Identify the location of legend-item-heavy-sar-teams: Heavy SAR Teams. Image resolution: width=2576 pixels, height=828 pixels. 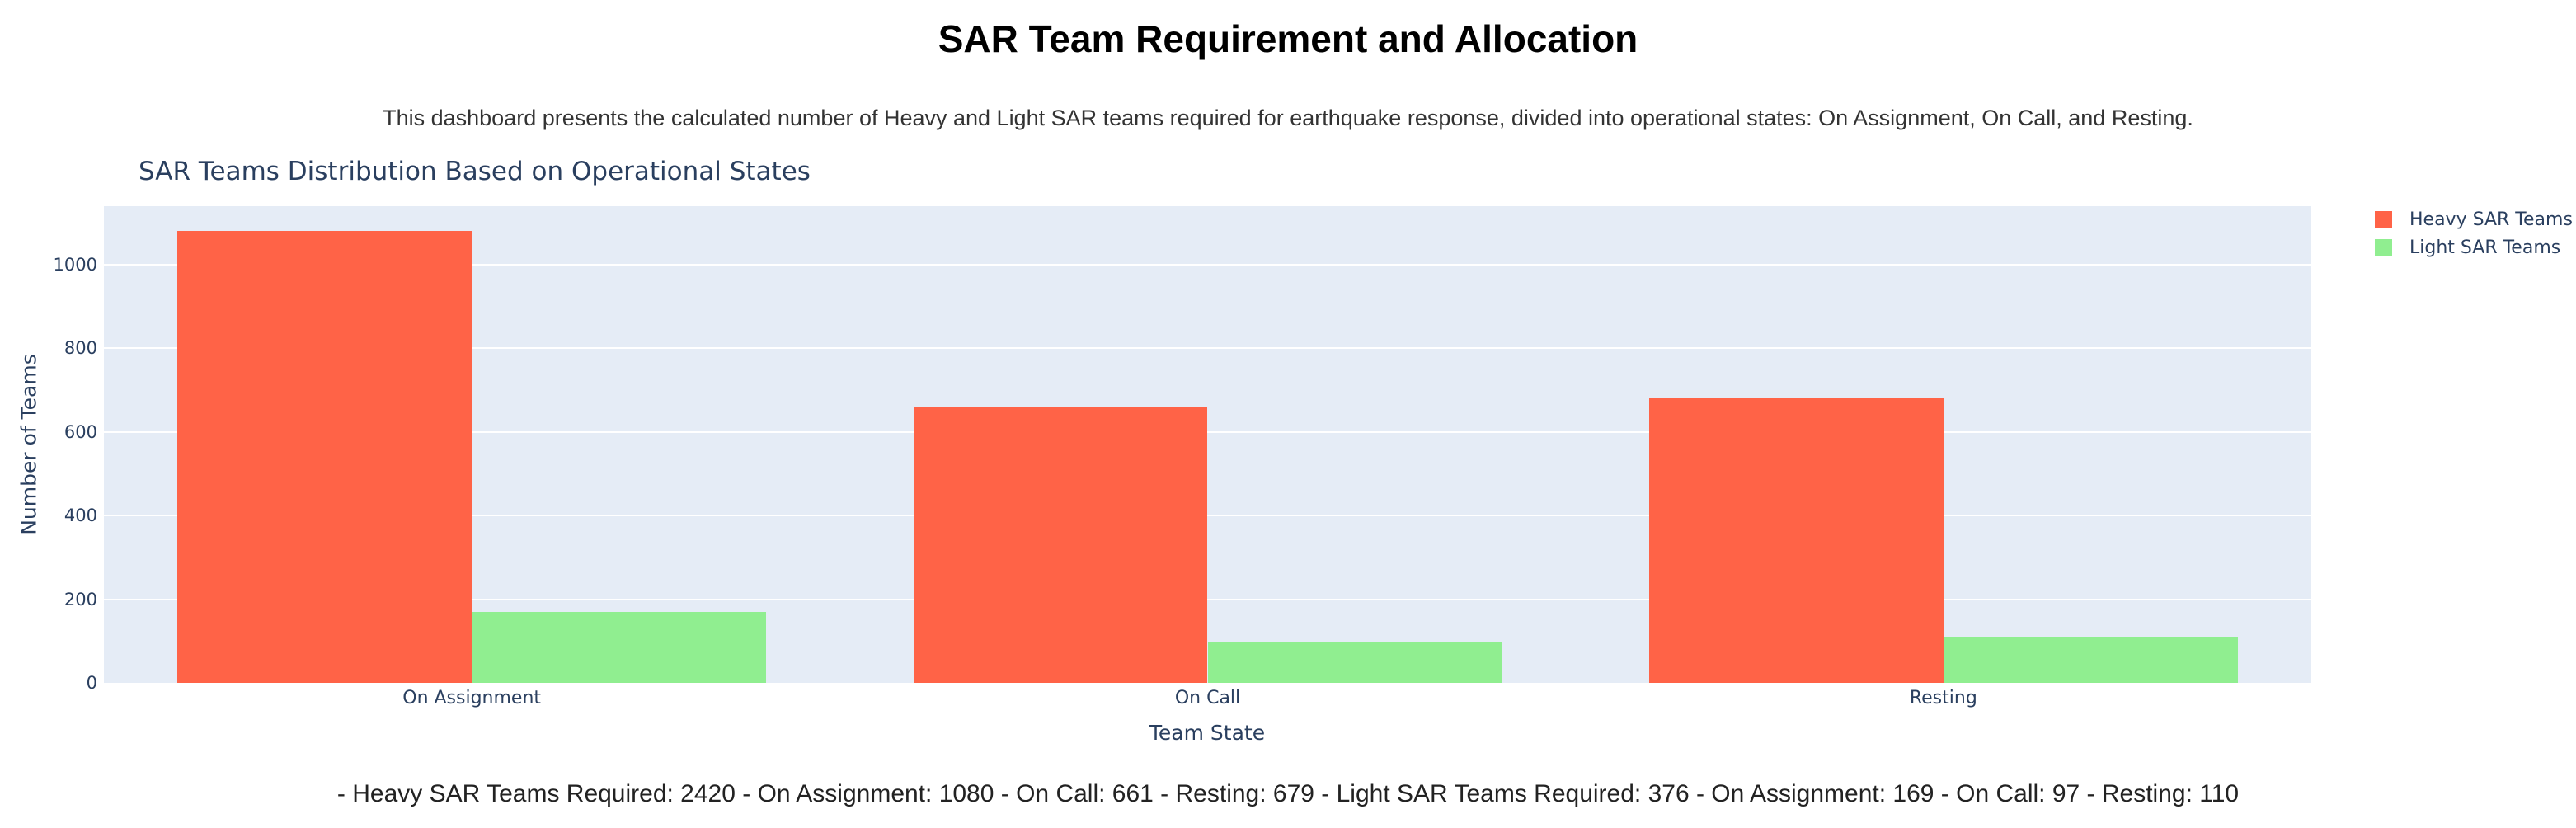
(2474, 220).